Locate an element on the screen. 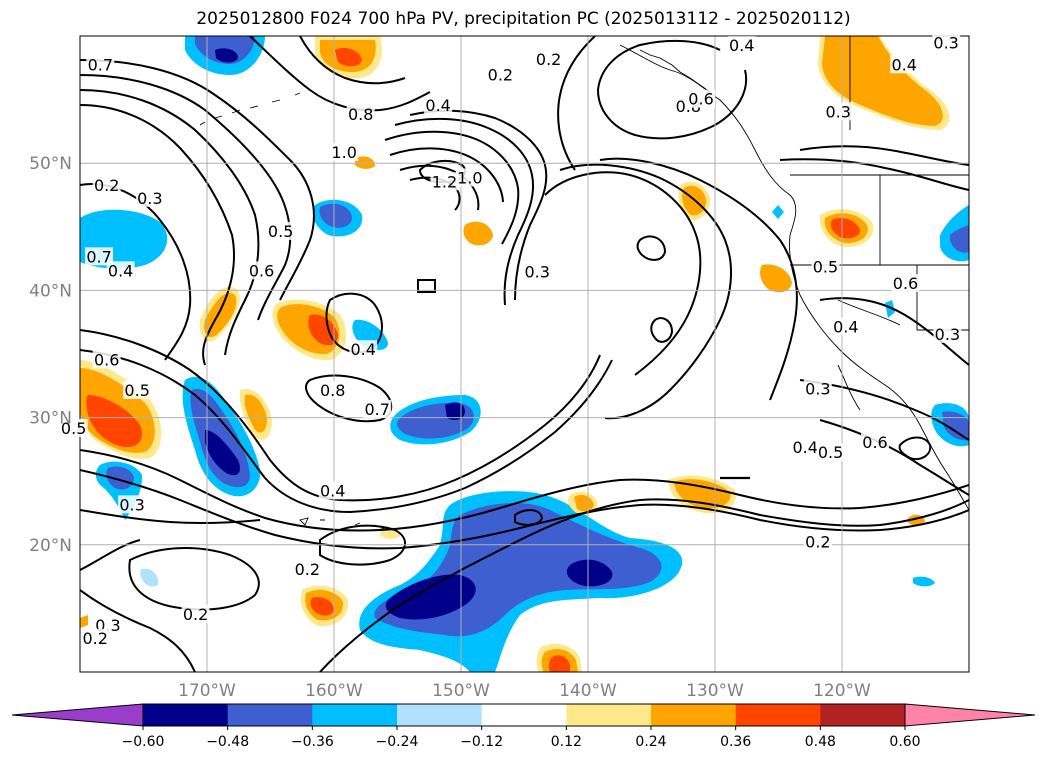 The width and height of the screenshot is (1047, 765). colorbar-label: −0.60 is located at coordinates (143, 742).